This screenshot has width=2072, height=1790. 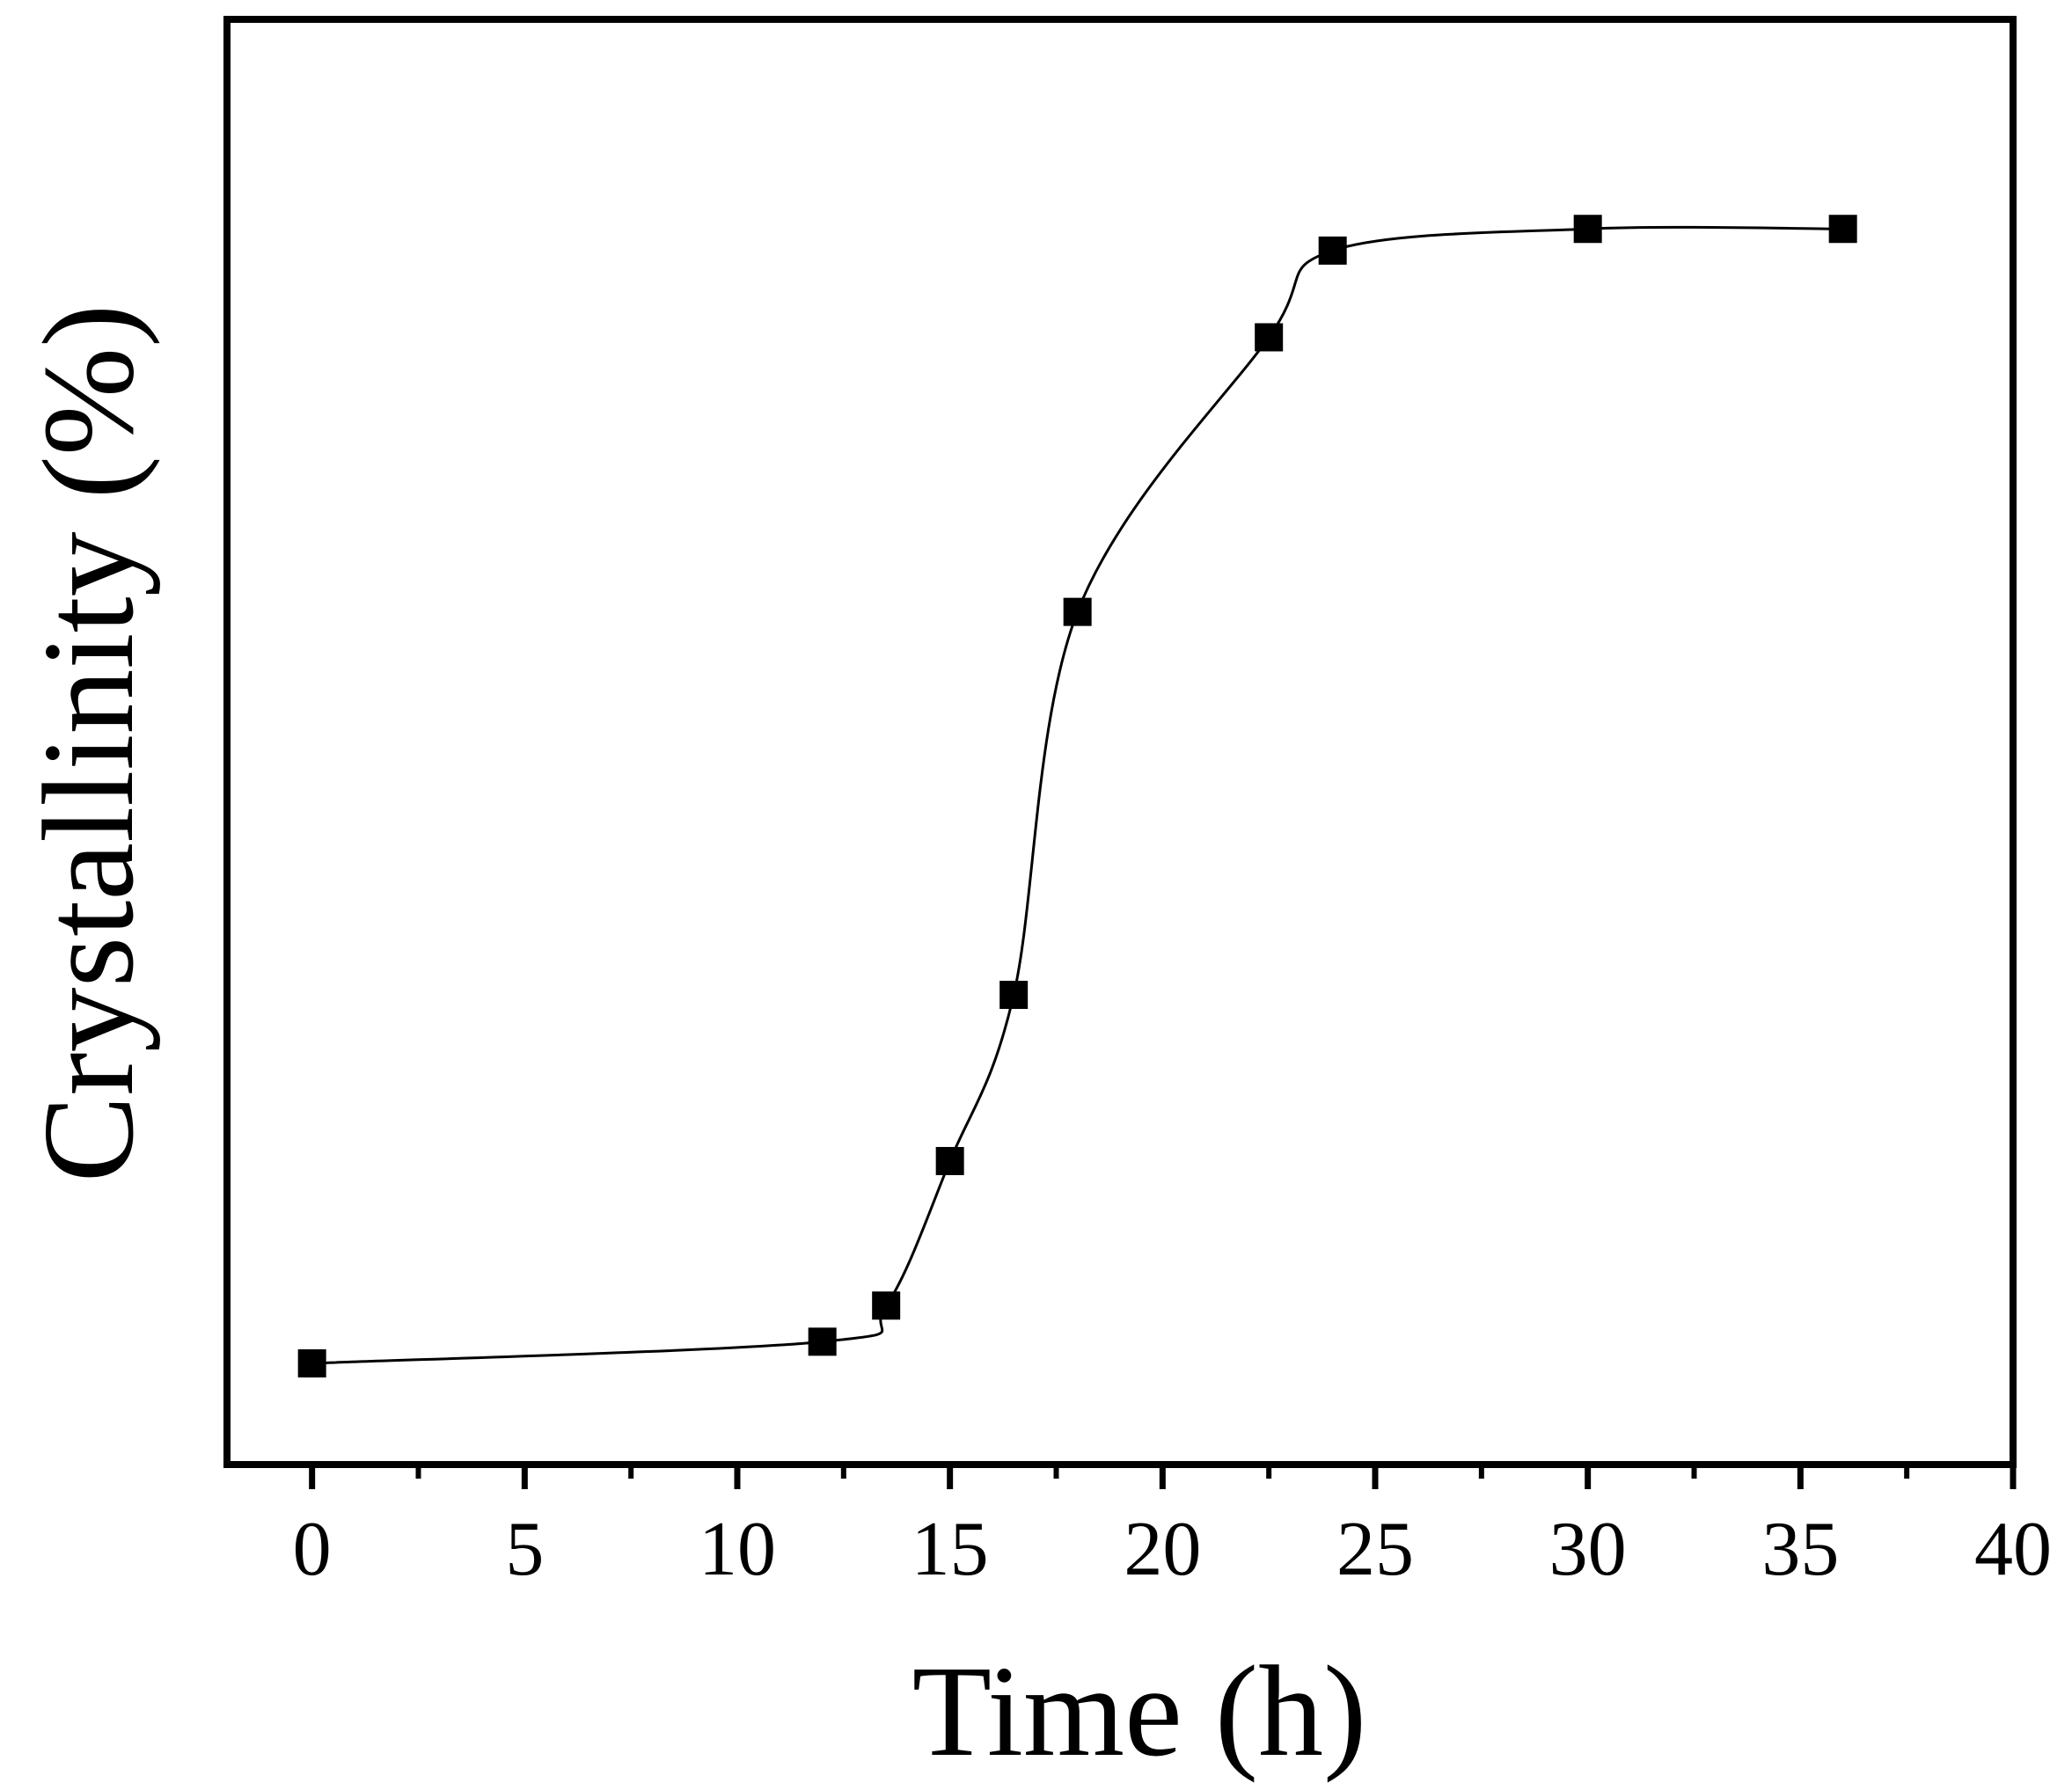 What do you see at coordinates (1588, 1550) in the screenshot?
I see `x-tick-label-30: 30` at bounding box center [1588, 1550].